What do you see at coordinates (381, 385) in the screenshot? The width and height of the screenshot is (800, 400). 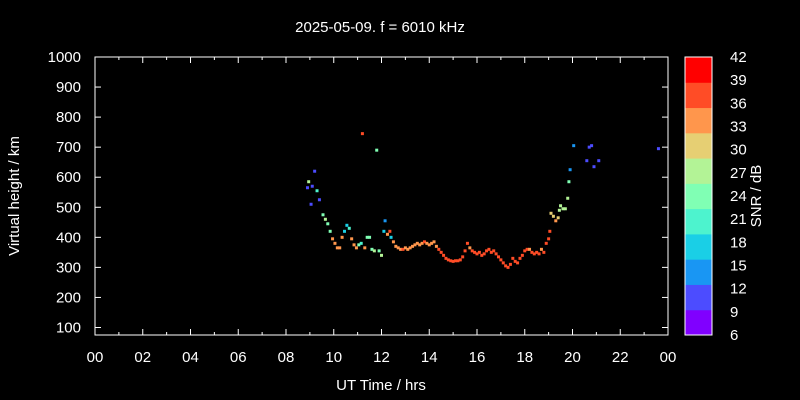 I see `x-axis-label: UT Time / hrs` at bounding box center [381, 385].